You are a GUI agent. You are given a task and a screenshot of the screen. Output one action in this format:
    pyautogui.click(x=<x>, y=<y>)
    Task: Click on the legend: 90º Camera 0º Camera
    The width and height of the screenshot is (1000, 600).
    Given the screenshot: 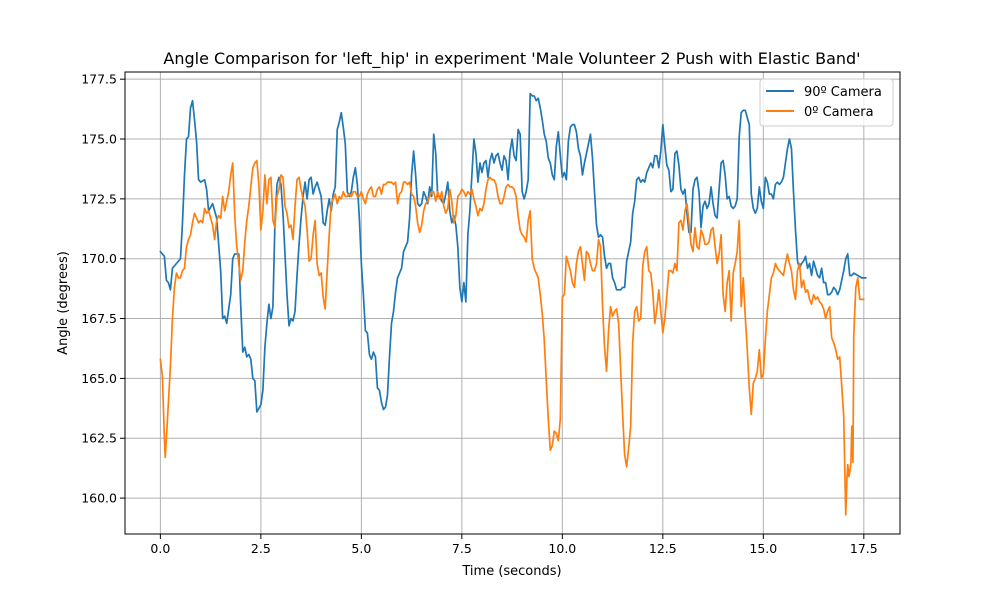 What is the action you would take?
    pyautogui.click(x=826, y=102)
    